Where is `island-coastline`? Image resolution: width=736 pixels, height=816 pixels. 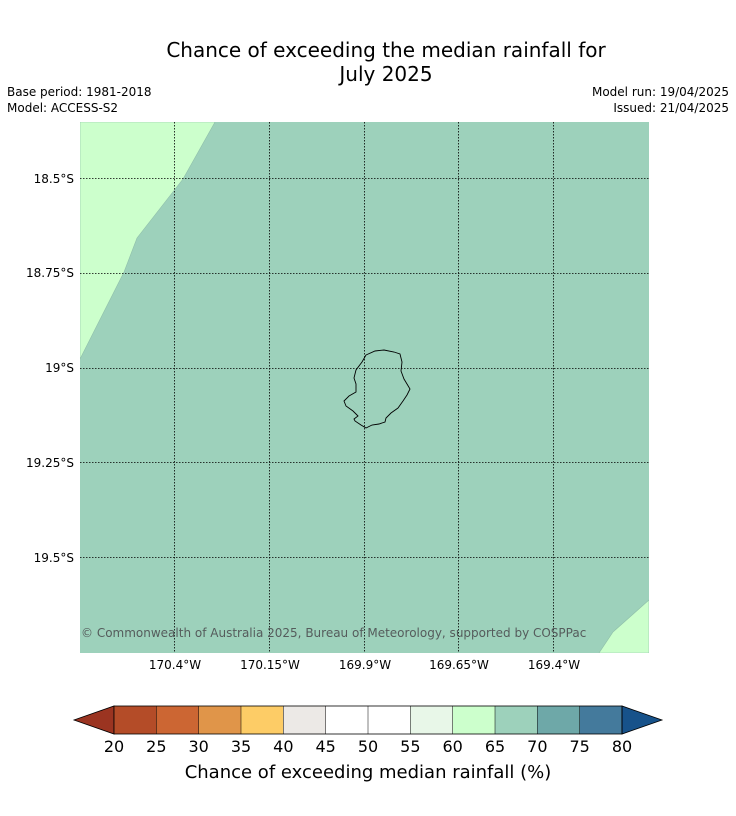
island-coastline is located at coordinates (377, 389).